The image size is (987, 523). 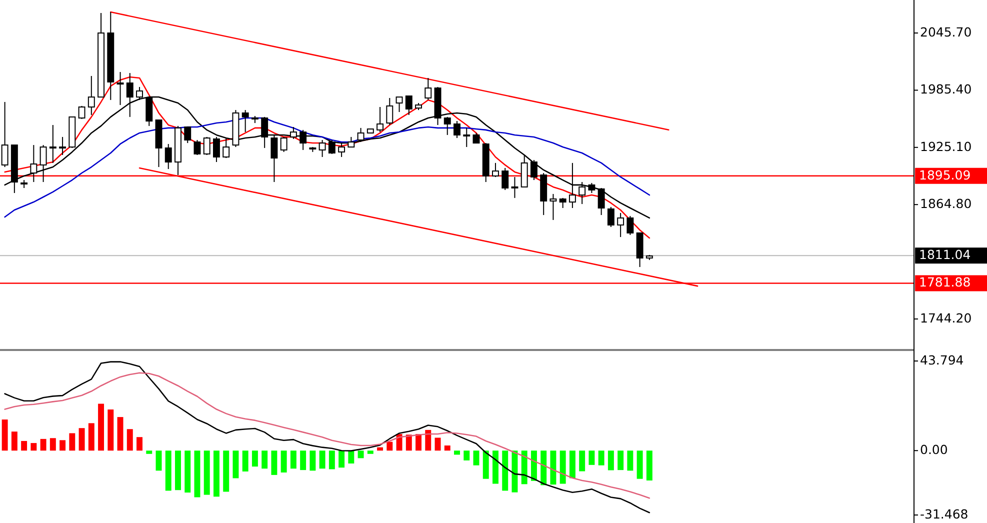 What do you see at coordinates (945, 174) in the screenshot?
I see `ref-line-label: 1895.09` at bounding box center [945, 174].